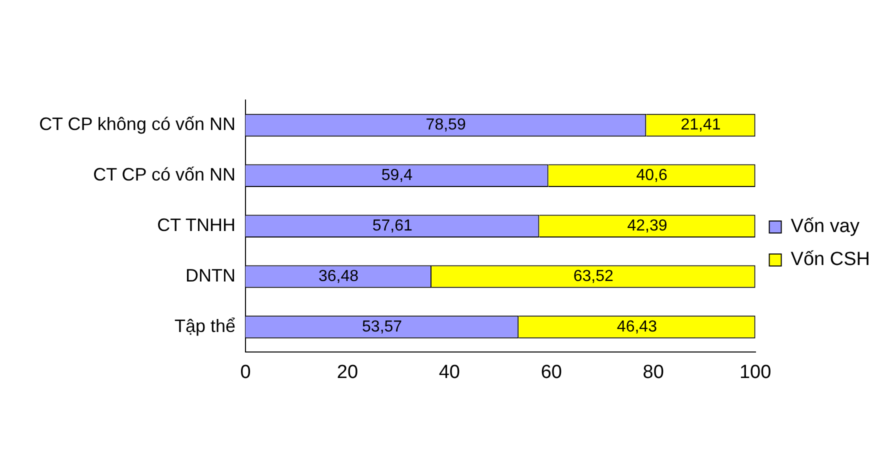 The height and width of the screenshot is (462, 880). Describe the element at coordinates (446, 125) in the screenshot. I see `data-label: 78,59` at that location.